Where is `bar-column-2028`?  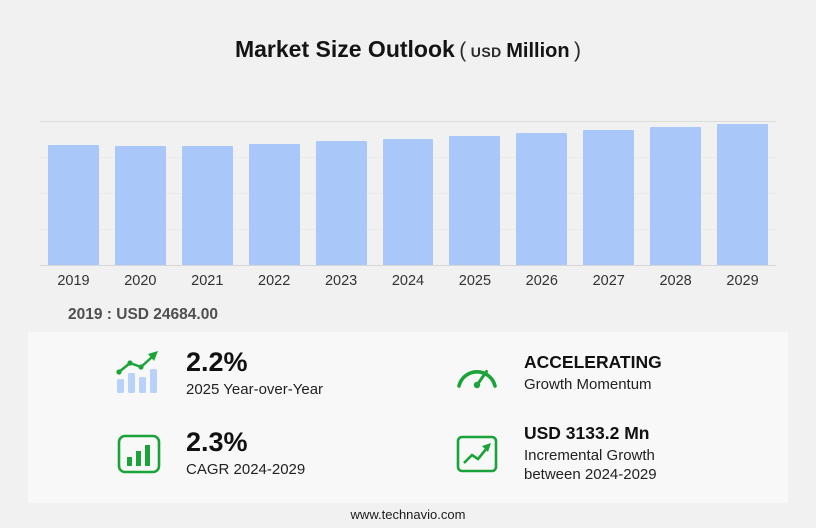 bar-column-2028 is located at coordinates (675, 193).